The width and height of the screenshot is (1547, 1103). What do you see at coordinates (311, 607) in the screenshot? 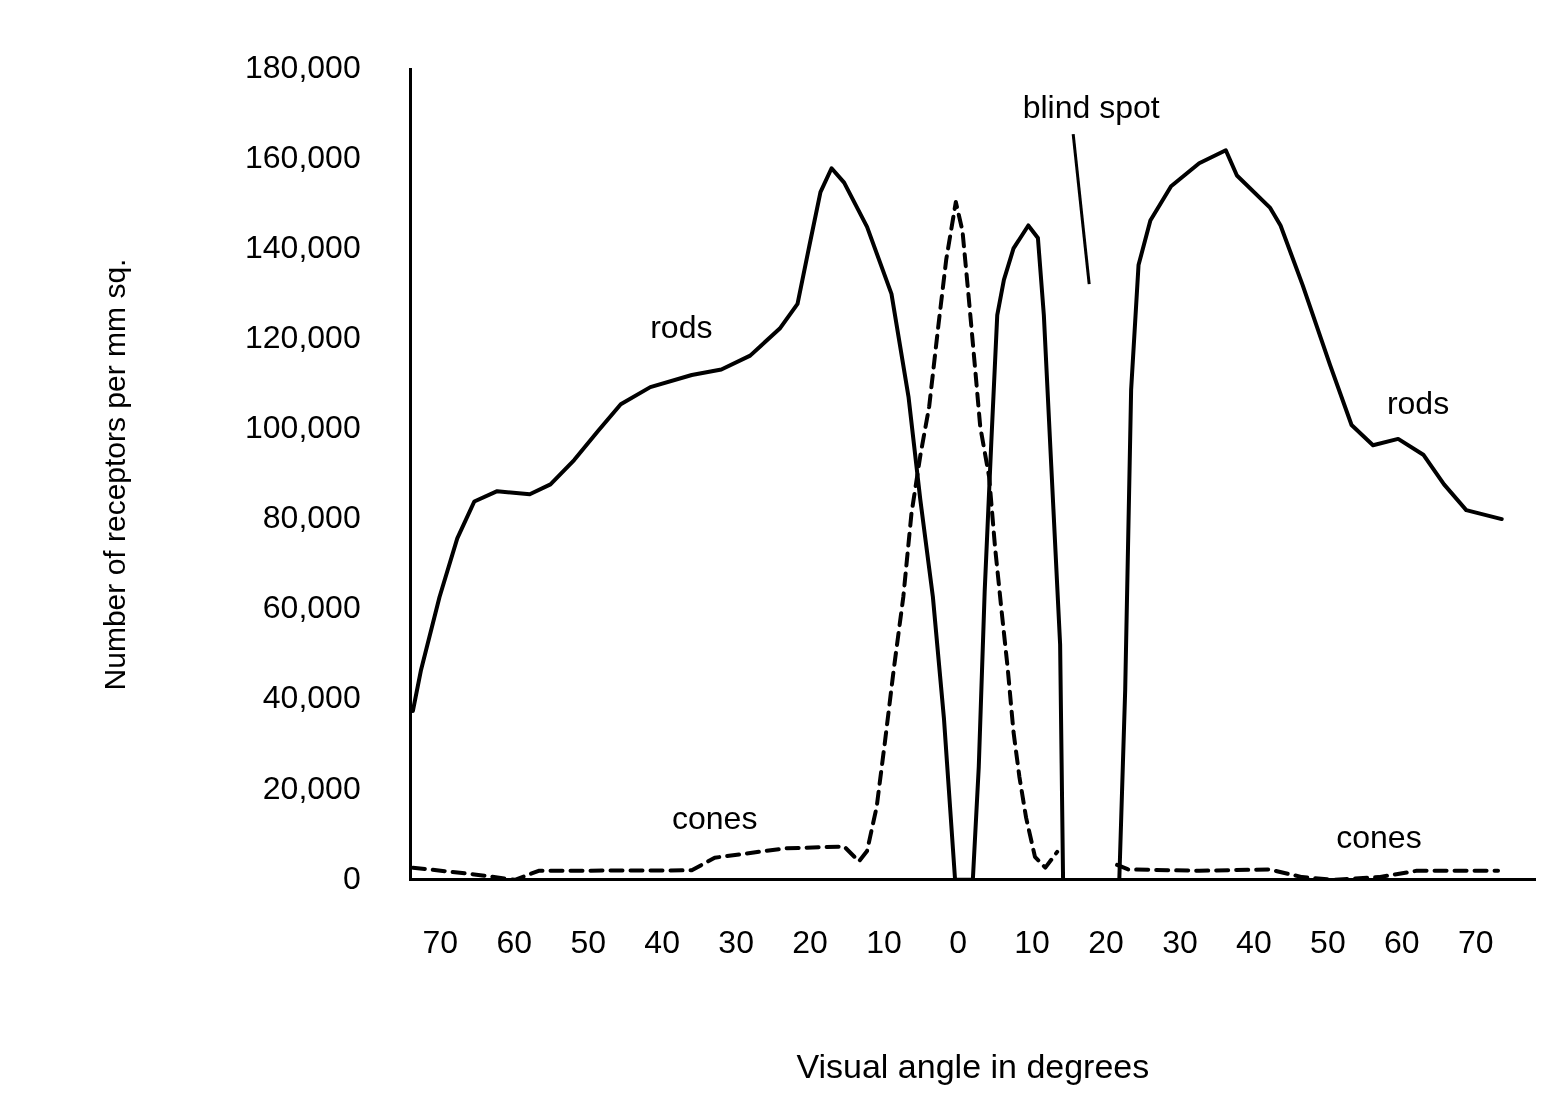
I see `y-tick-label: 60,000` at bounding box center [311, 607].